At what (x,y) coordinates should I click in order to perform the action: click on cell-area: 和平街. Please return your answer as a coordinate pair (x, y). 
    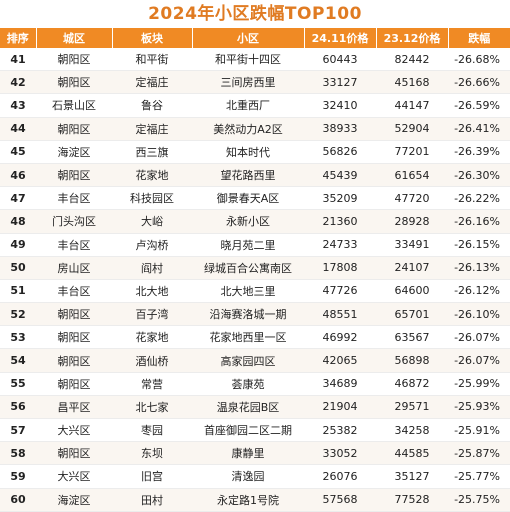
    Looking at the image, I should click on (152, 60).